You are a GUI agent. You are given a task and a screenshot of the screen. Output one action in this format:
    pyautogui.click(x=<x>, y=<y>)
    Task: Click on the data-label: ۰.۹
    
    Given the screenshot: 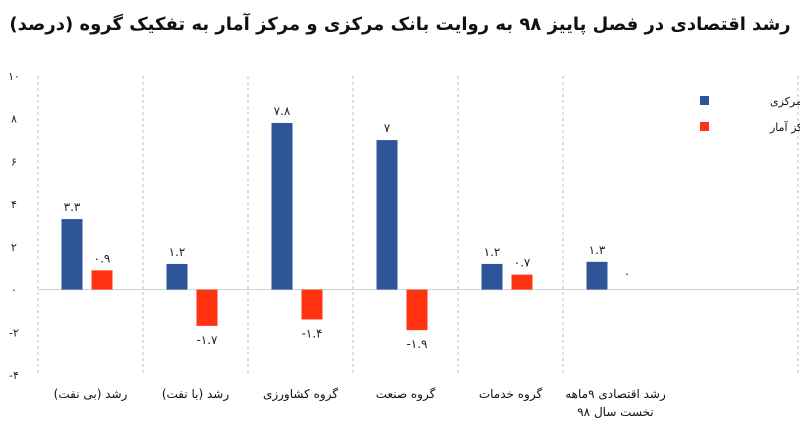 What is the action you would take?
    pyautogui.click(x=102, y=258)
    